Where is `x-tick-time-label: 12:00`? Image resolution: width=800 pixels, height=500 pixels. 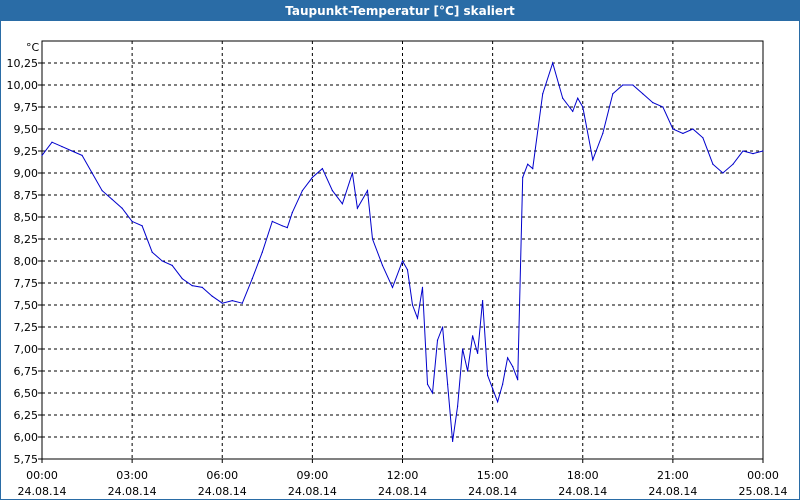 x-tick-time-label: 12:00 is located at coordinates (403, 475).